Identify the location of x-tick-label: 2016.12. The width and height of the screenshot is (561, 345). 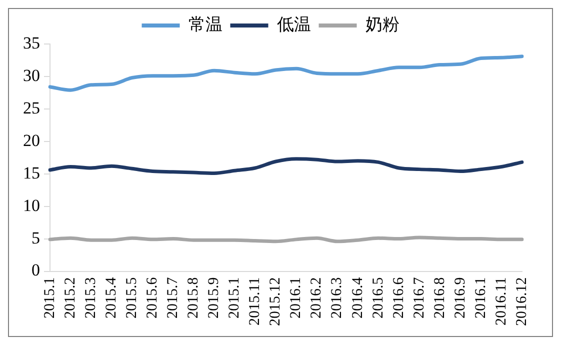
(522, 301).